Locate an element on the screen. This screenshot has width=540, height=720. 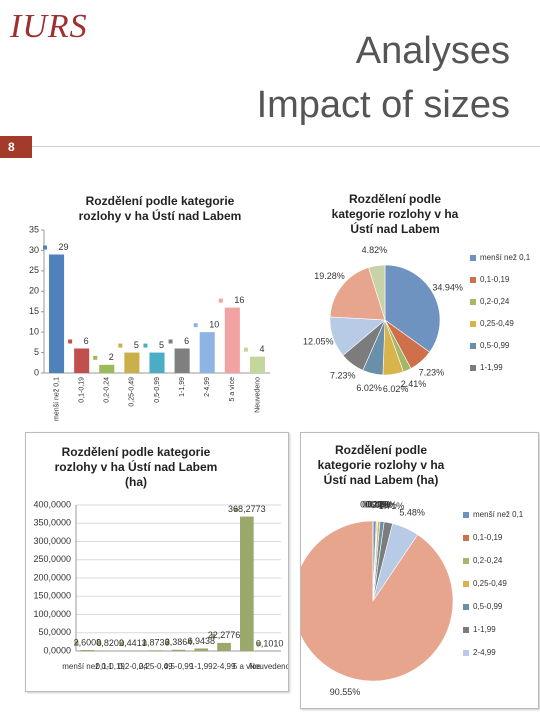
y-tick-label: 350,0000 is located at coordinates (52, 523).